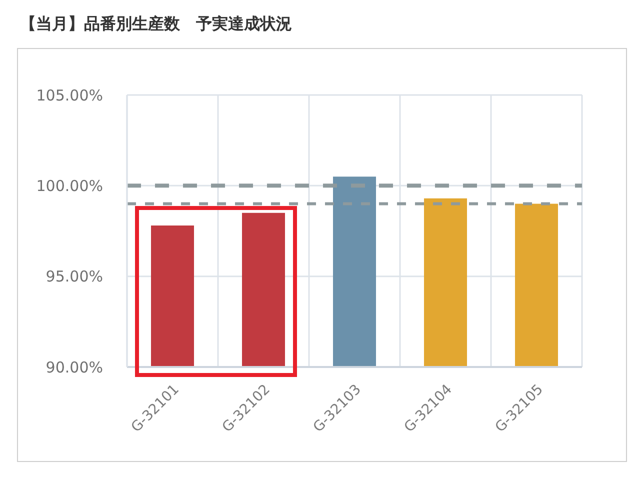 Image resolution: width=643 pixels, height=480 pixels. Describe the element at coordinates (74, 277) in the screenshot. I see `y-tick-label: 95.00%` at that location.